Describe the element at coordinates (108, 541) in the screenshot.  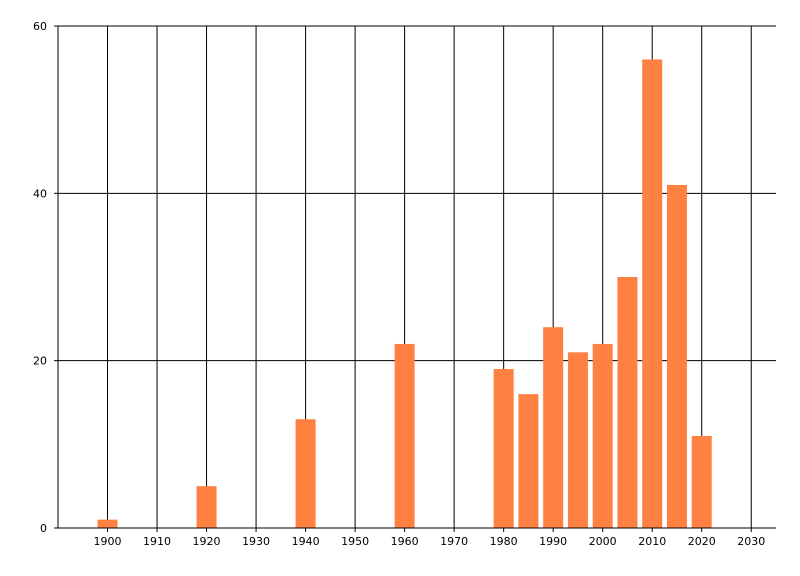
I see `x-tick-label: 1900` at that location.